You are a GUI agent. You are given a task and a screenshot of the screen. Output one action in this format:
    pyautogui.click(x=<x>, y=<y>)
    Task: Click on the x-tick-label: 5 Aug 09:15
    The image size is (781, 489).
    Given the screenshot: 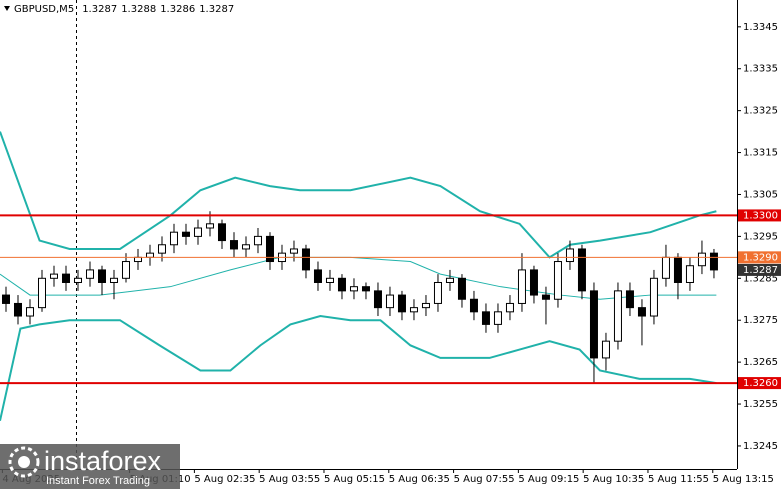 What is the action you would take?
    pyautogui.click(x=548, y=479)
    